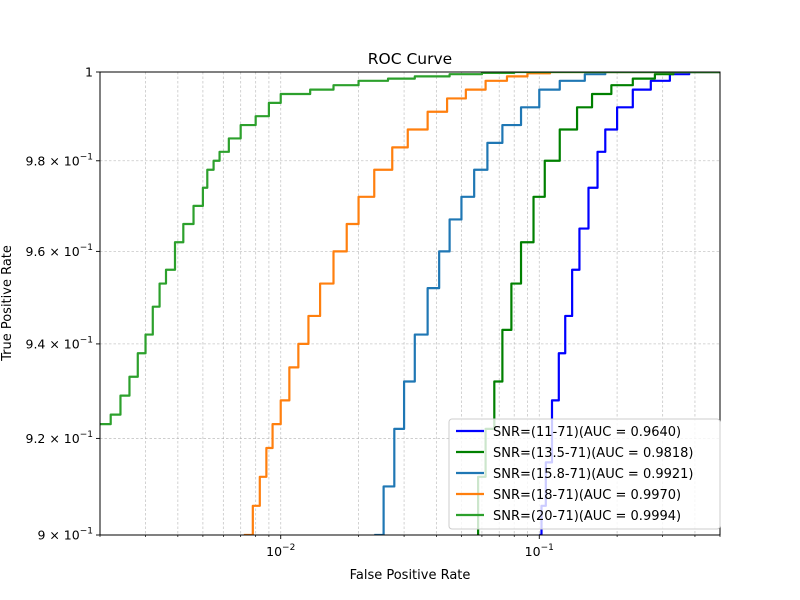 Image resolution: width=800 pixels, height=600 pixels. What do you see at coordinates (587, 516) in the screenshot?
I see `legend-label-5: SNR=(20-71)(AUC = 0.9994)` at bounding box center [587, 516].